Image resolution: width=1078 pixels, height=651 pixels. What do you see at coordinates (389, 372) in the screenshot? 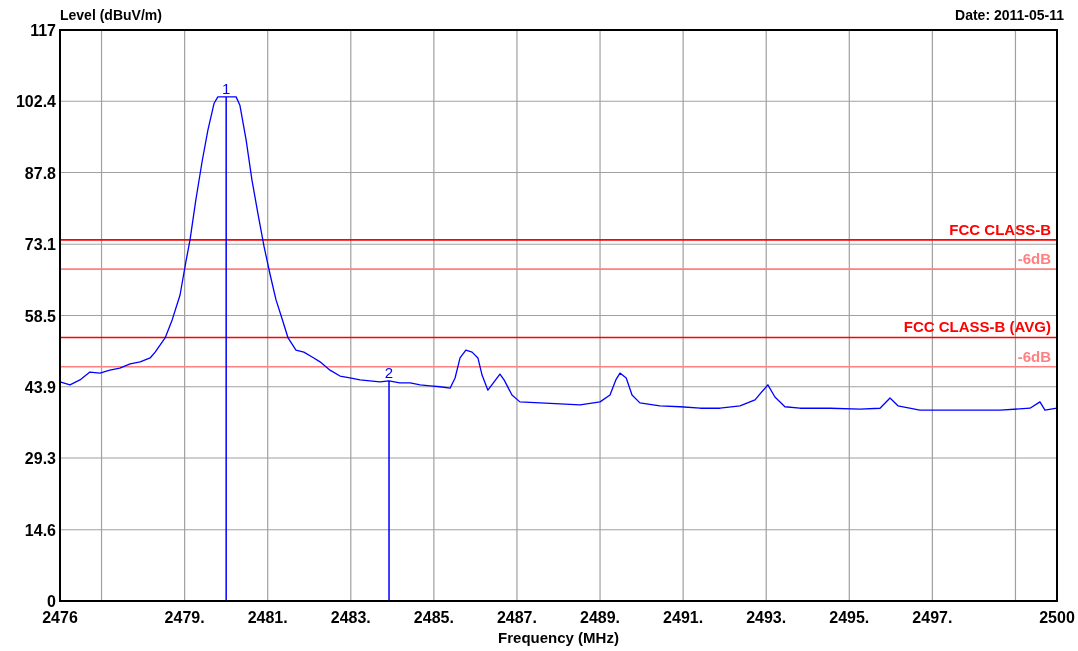
I see `annotation: 2` at bounding box center [389, 372].